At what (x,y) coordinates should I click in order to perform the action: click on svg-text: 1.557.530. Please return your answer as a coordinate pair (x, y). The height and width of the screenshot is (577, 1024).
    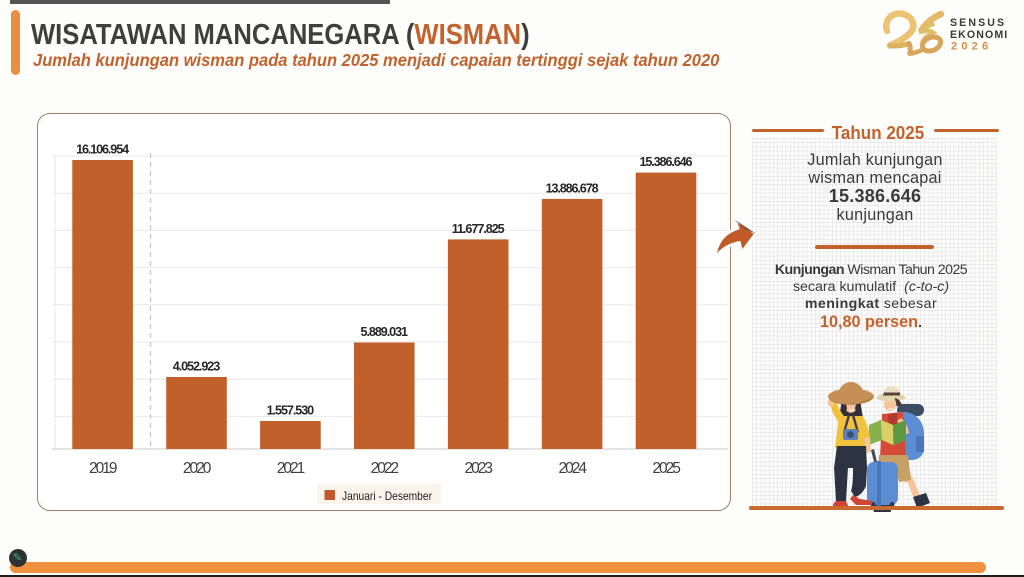
    Looking at the image, I should click on (291, 410).